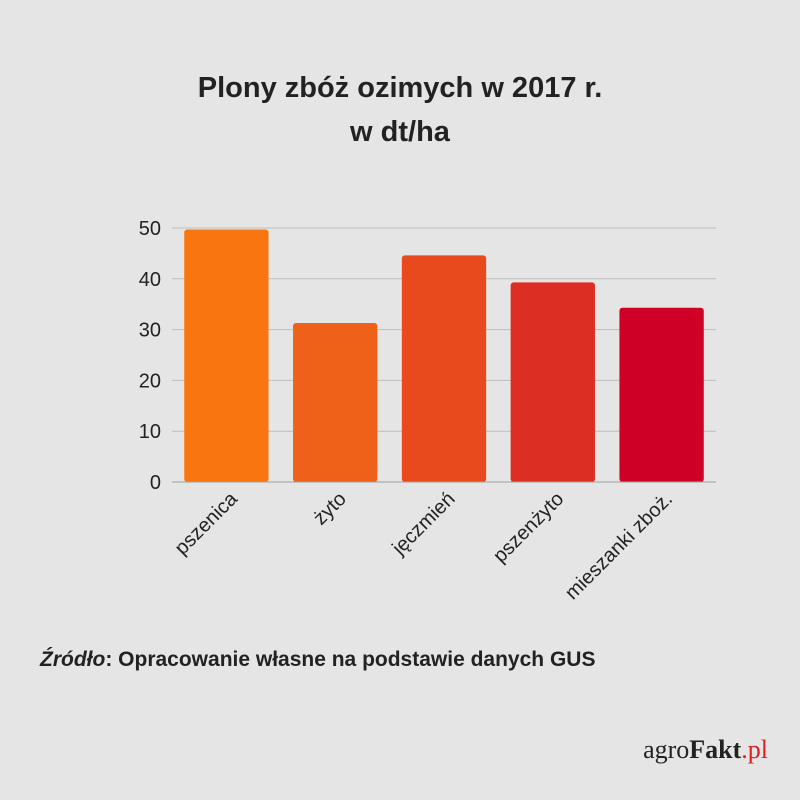  I want to click on x-tick-label: jęczmień, so click(423, 524).